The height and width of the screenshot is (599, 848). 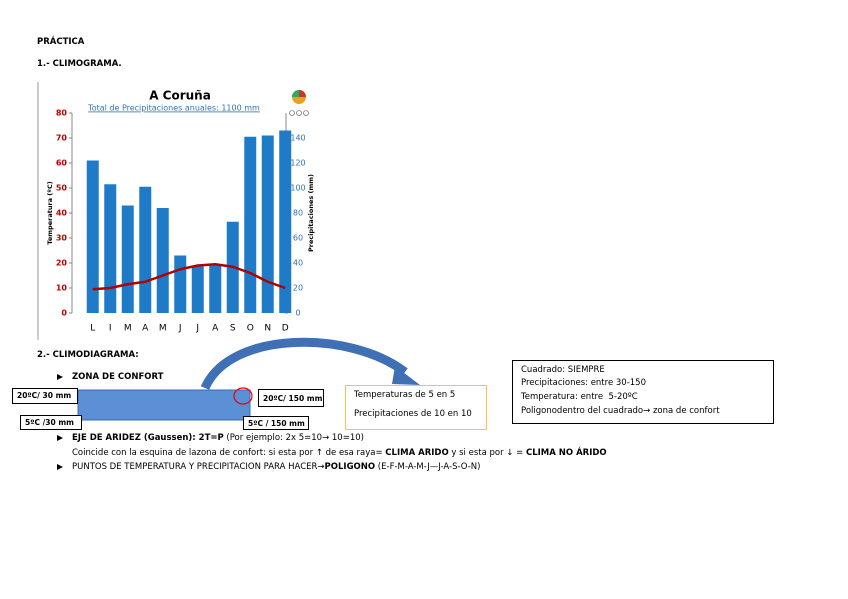 I want to click on corner-label: 20ºC/ 150 mm, so click(x=291, y=398).